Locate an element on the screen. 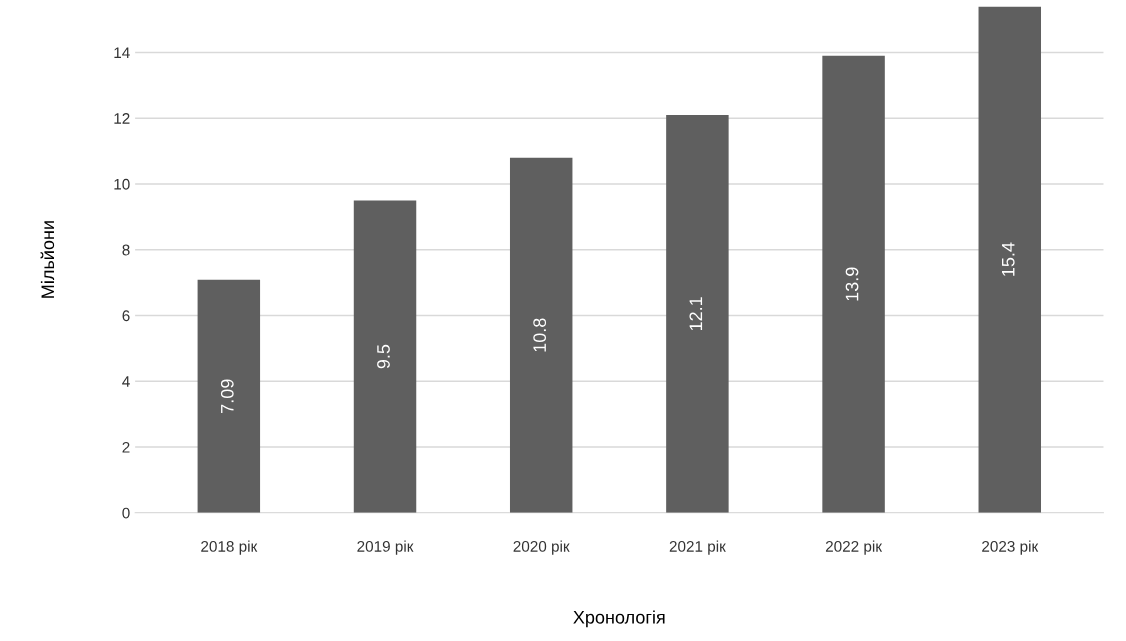  y-tick-label: 4 is located at coordinates (126, 381).